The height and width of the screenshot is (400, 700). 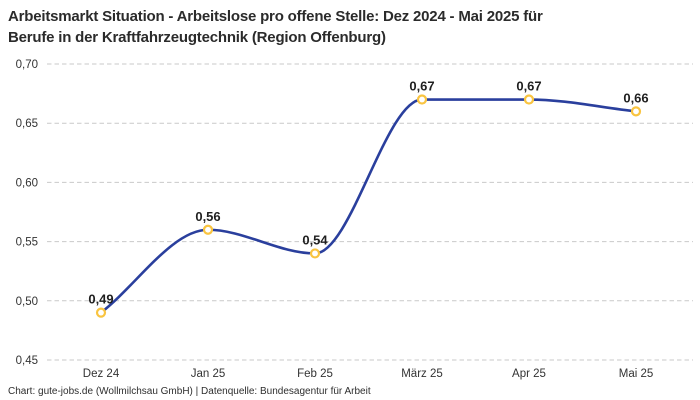 I want to click on y-axis-tick-label: 0,70, so click(x=27, y=65).